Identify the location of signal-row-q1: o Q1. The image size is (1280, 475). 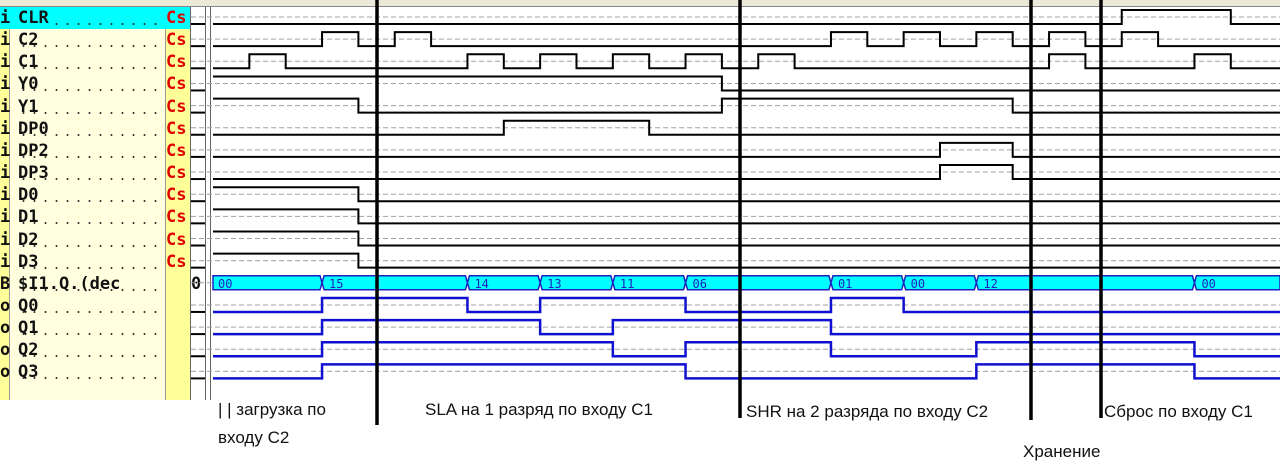
(95, 328).